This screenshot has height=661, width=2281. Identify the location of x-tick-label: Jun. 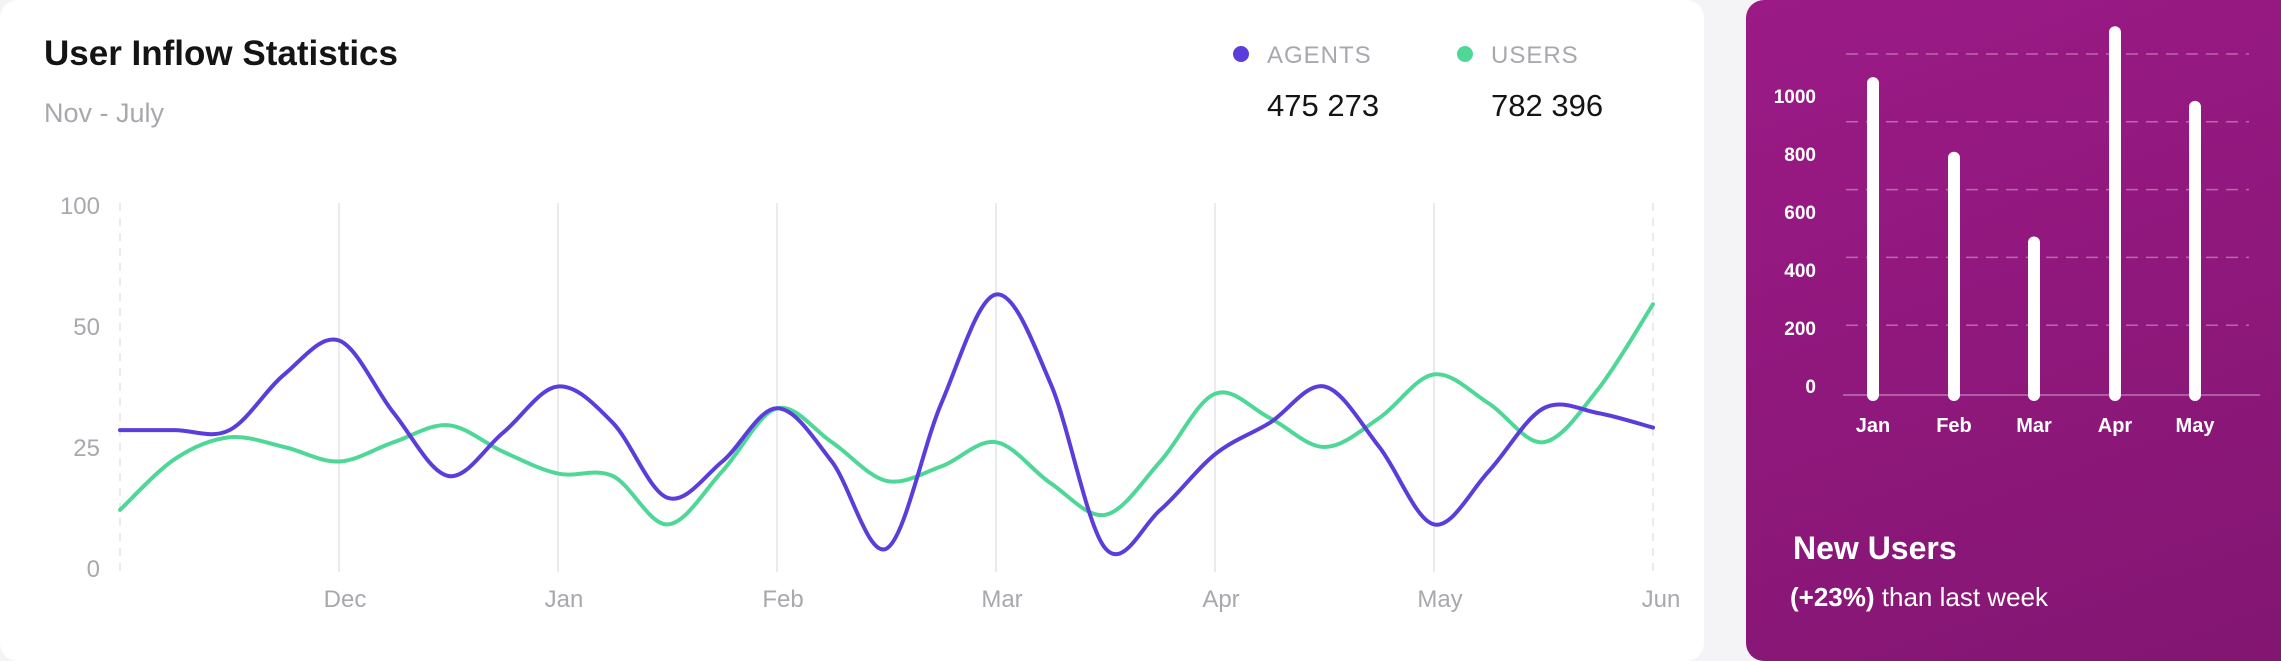
(1661, 599).